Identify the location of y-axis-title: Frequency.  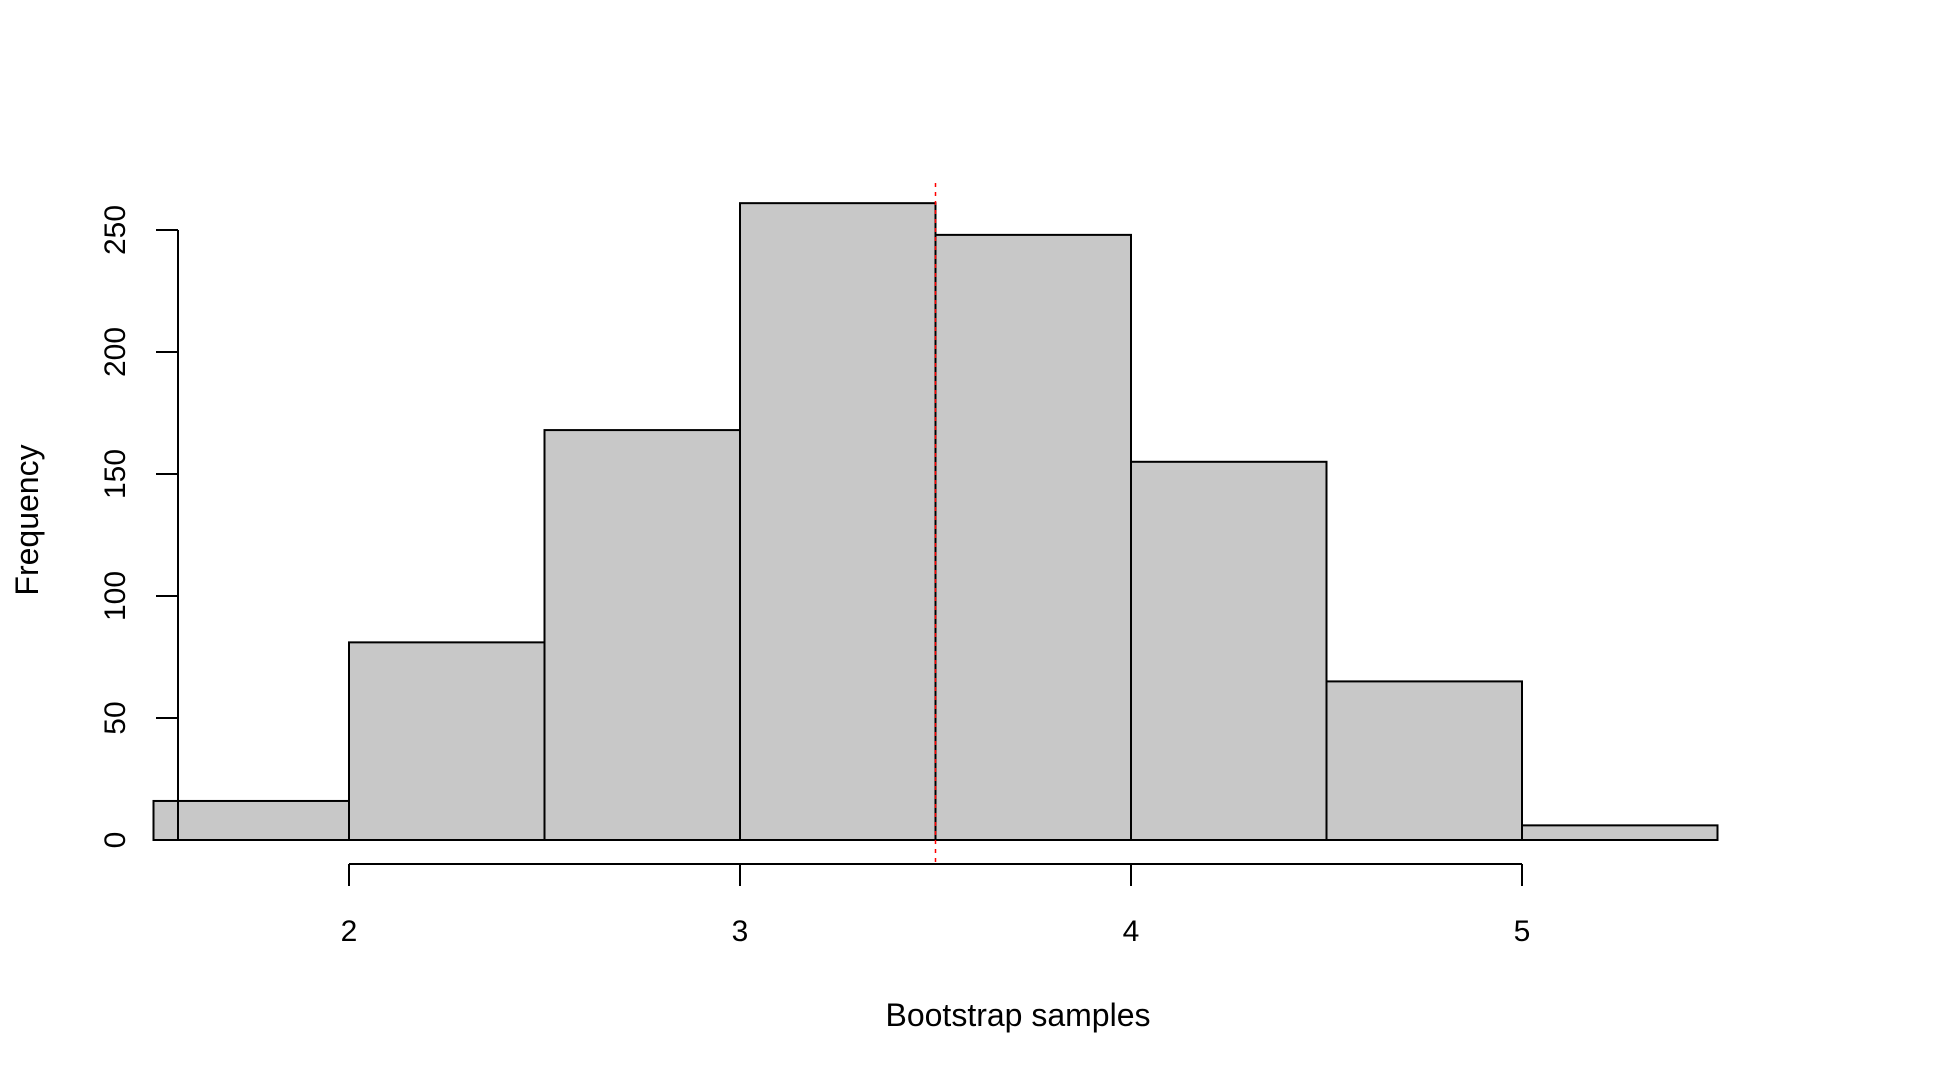
(27, 519).